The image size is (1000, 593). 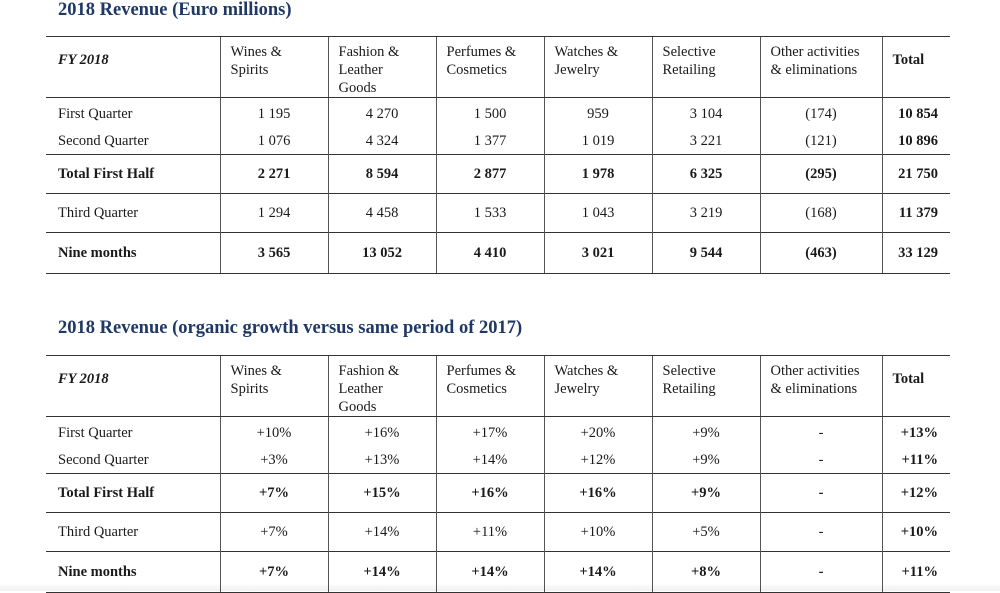 What do you see at coordinates (381, 174) in the screenshot?
I see `cell-fashion-leather-goods: 8 594` at bounding box center [381, 174].